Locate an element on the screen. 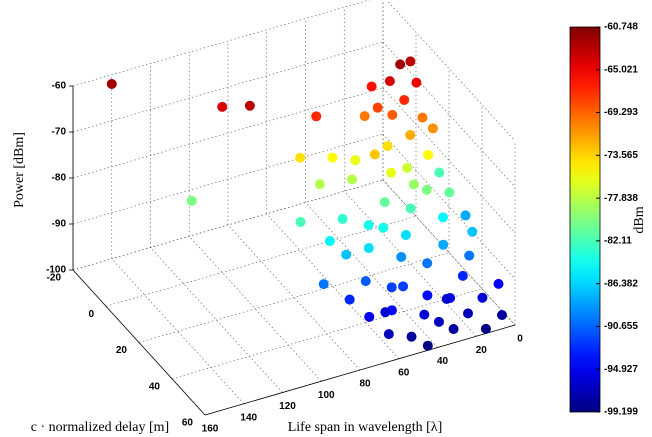 The width and height of the screenshot is (652, 437). z-tick-label: -80 is located at coordinates (59, 178).